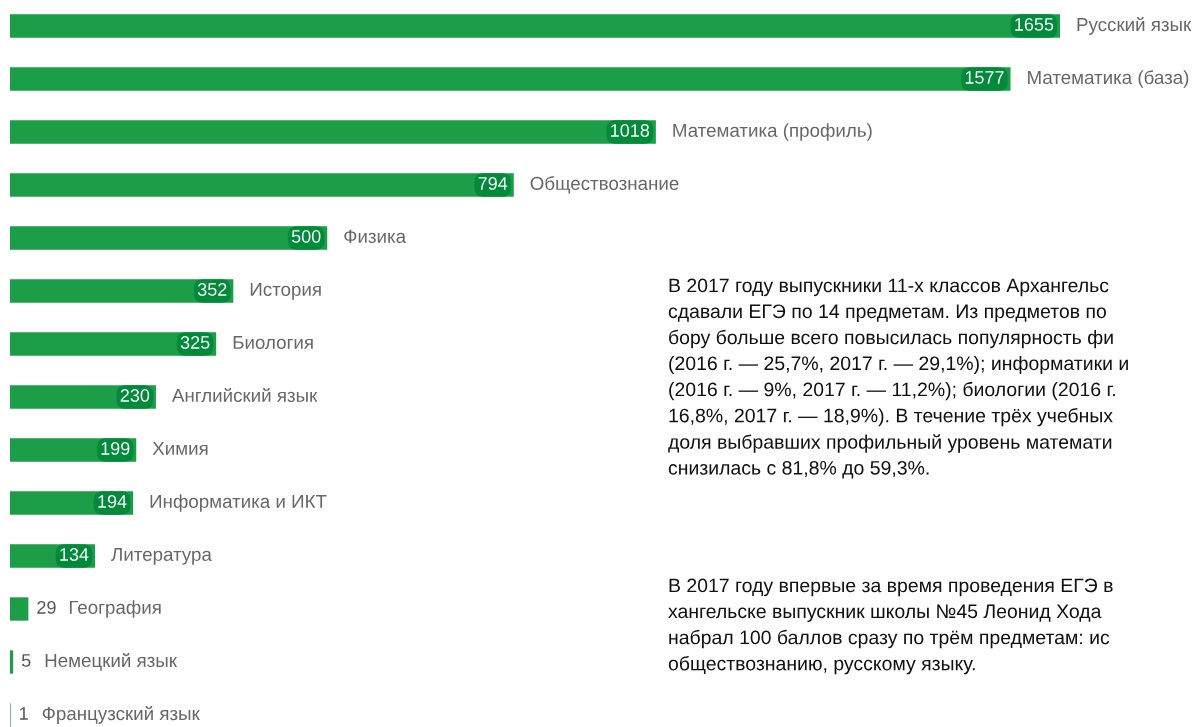  I want to click on y-tick-label: Физика, so click(375, 236).